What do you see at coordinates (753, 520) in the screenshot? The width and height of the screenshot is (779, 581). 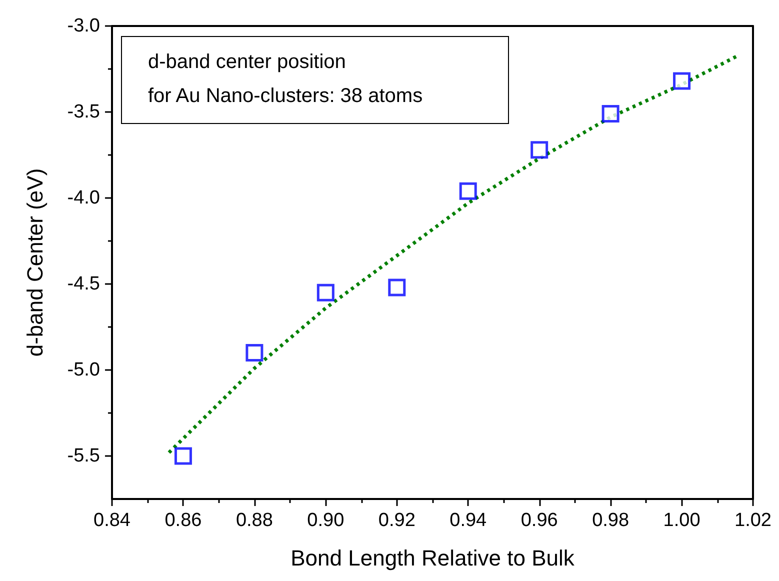 I see `x-tick-label: 1.02` at bounding box center [753, 520].